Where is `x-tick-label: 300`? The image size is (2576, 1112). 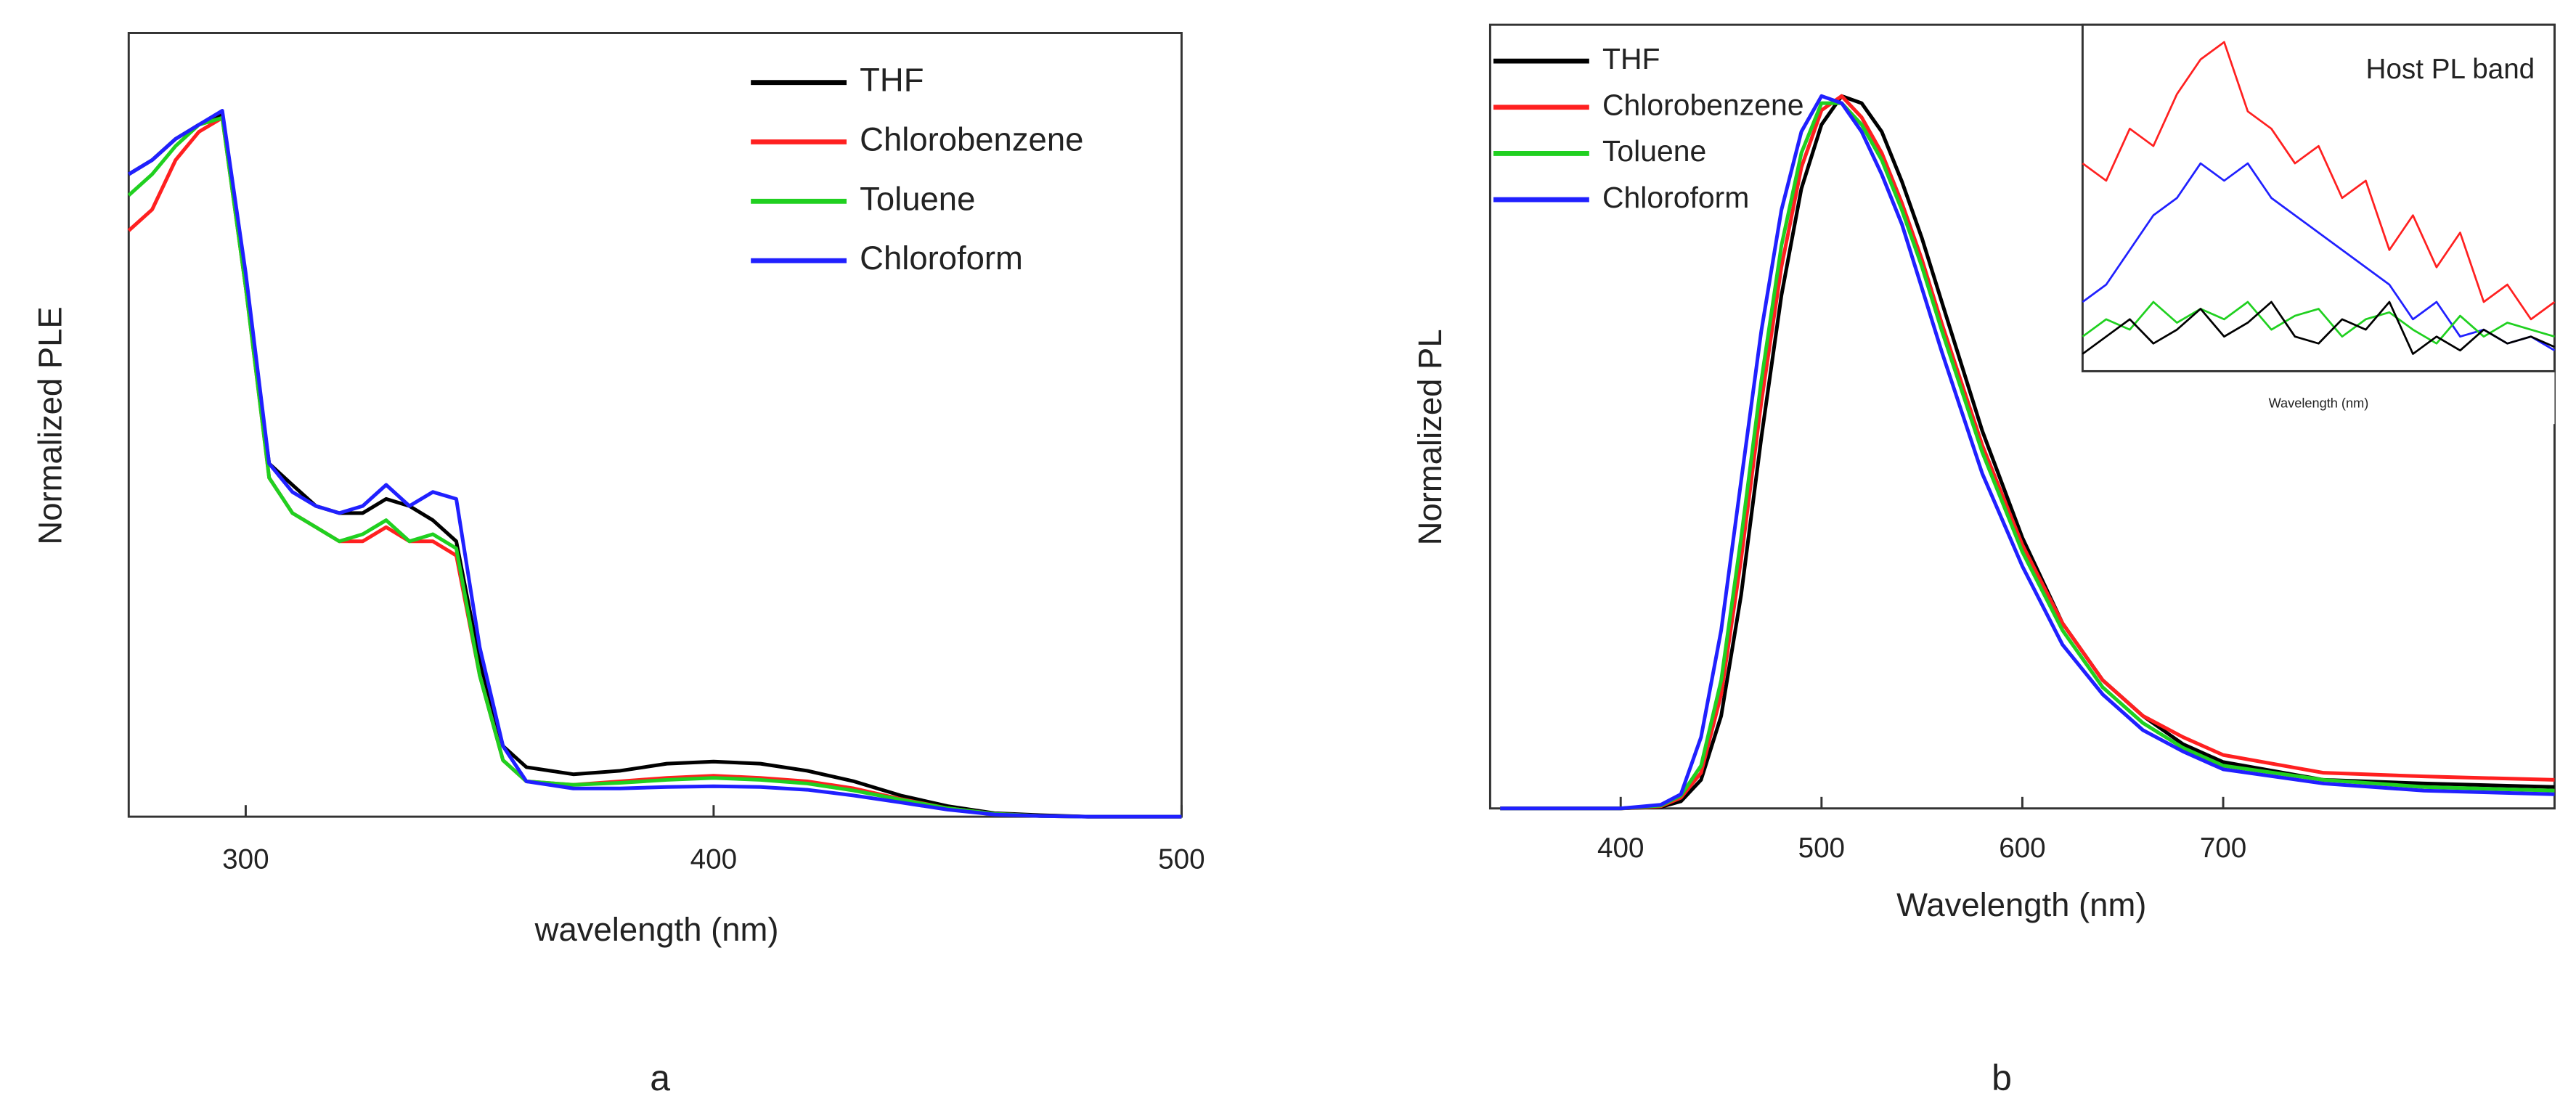 x-tick-label: 300 is located at coordinates (245, 860).